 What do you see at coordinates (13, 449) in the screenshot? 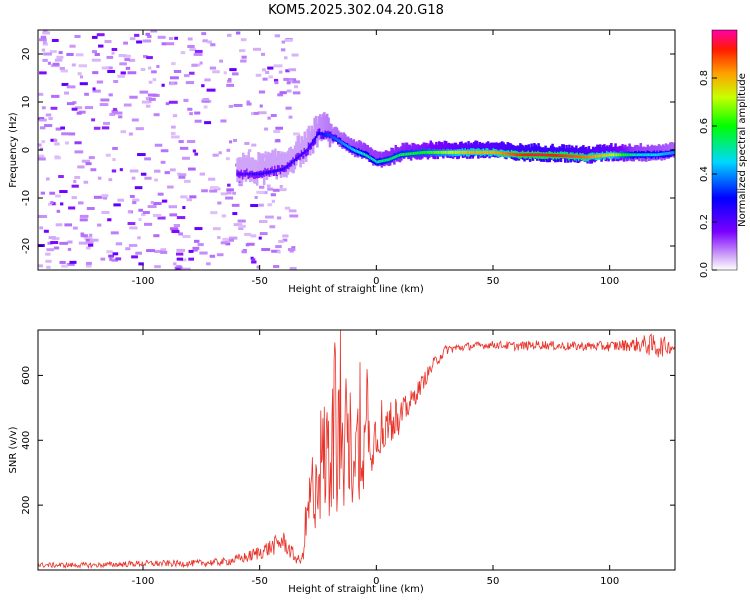
I see `snr-y-axis-label: SNR (v/v)` at bounding box center [13, 449].